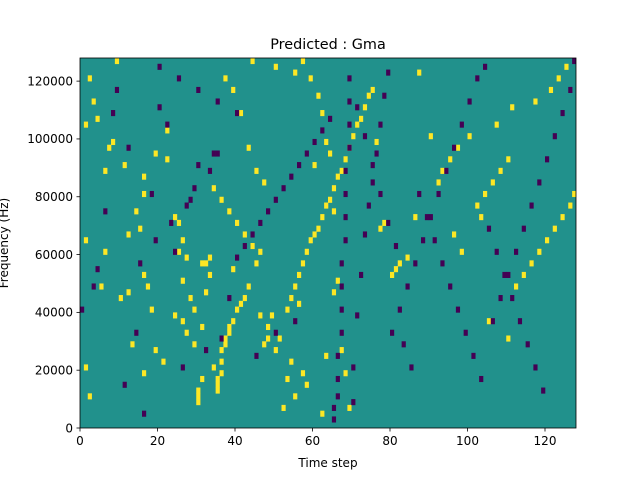 The width and height of the screenshot is (640, 480). What do you see at coordinates (5, 243) in the screenshot?
I see `y-axis-label: Frequency (Hz)` at bounding box center [5, 243].